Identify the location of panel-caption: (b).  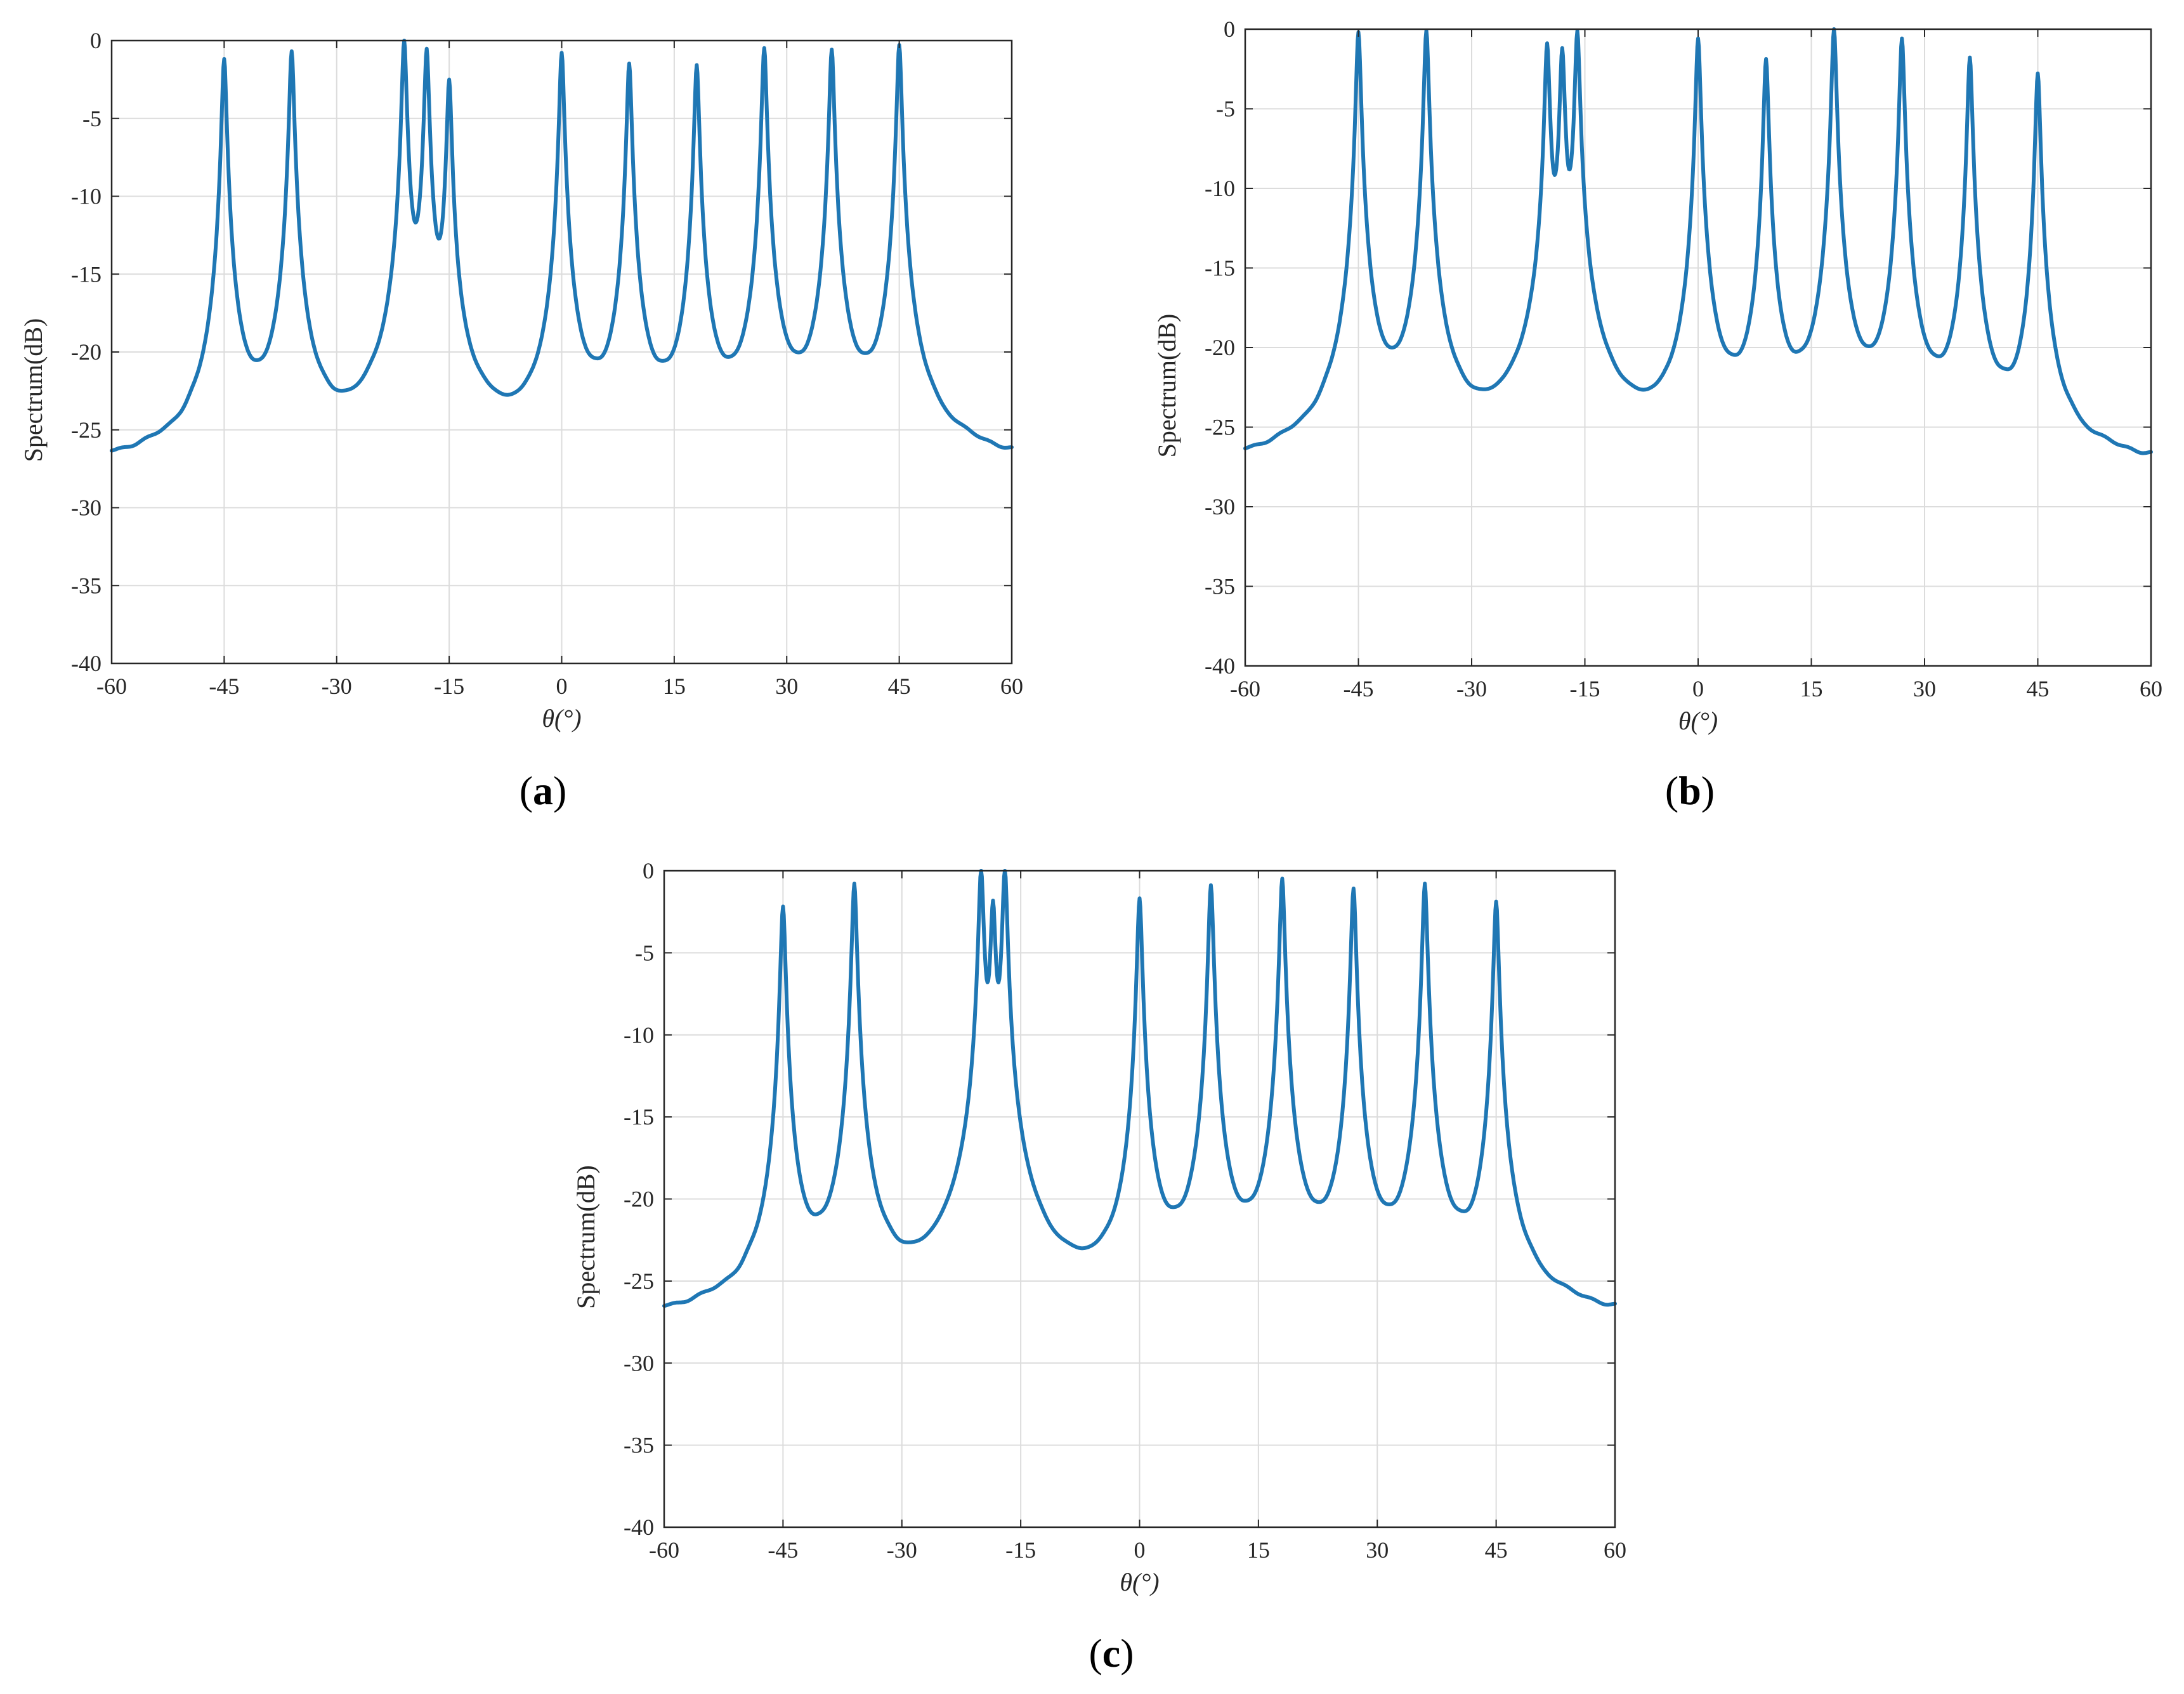
(1690, 790).